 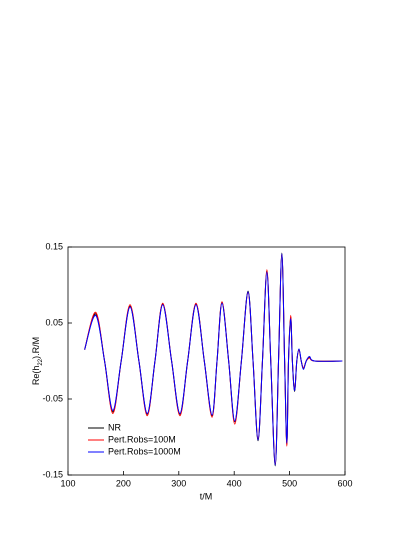 I want to click on x-tick-label: 200, so click(x=123, y=483).